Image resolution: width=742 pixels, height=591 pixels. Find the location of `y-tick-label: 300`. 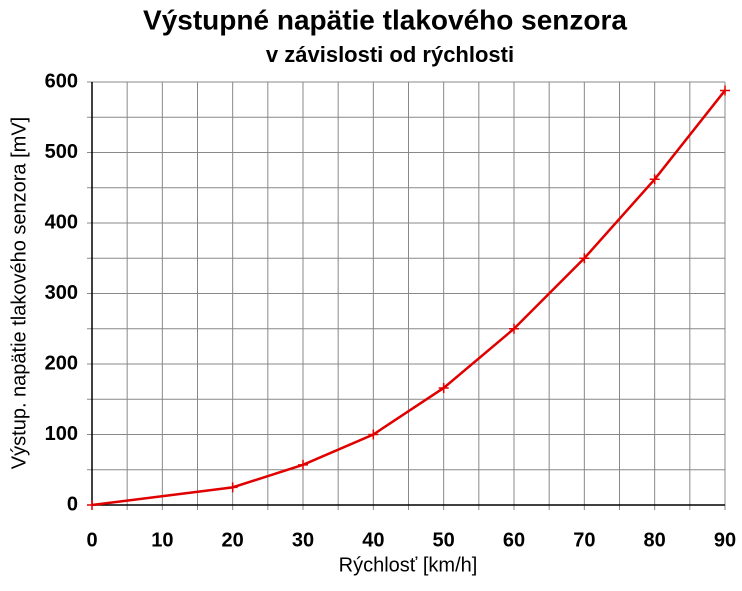

y-tick-label: 300 is located at coordinates (61, 293).